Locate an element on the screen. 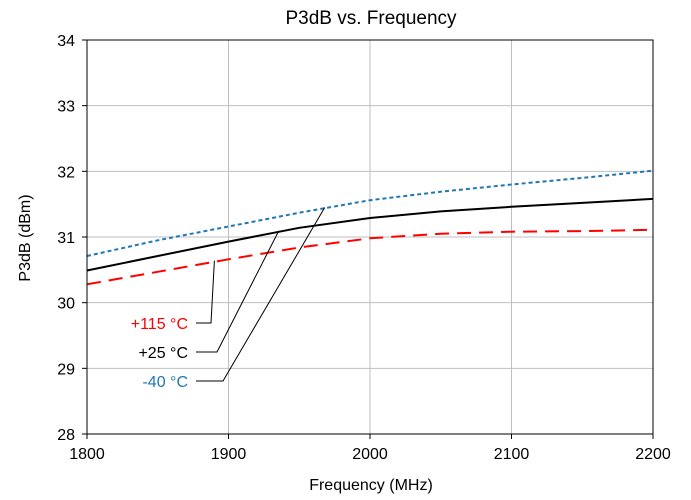 Image resolution: width=691 pixels, height=500 pixels. series-callouts: +115 °C +25 °C -40 °C is located at coordinates (228, 299).